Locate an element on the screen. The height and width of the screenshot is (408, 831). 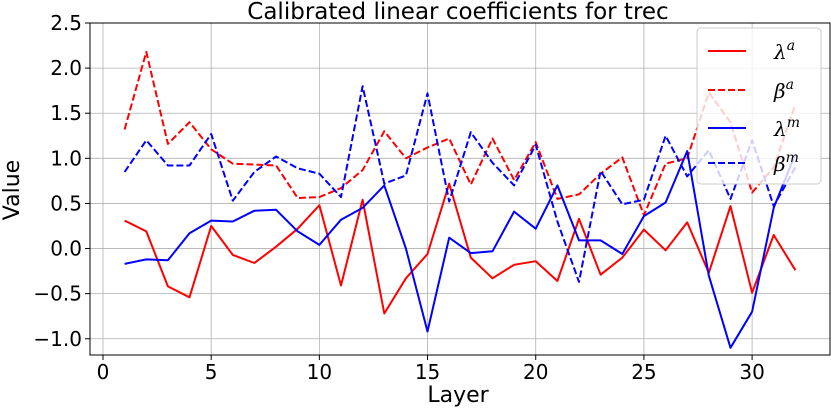
x-tick-label: 20 is located at coordinates (535, 372).